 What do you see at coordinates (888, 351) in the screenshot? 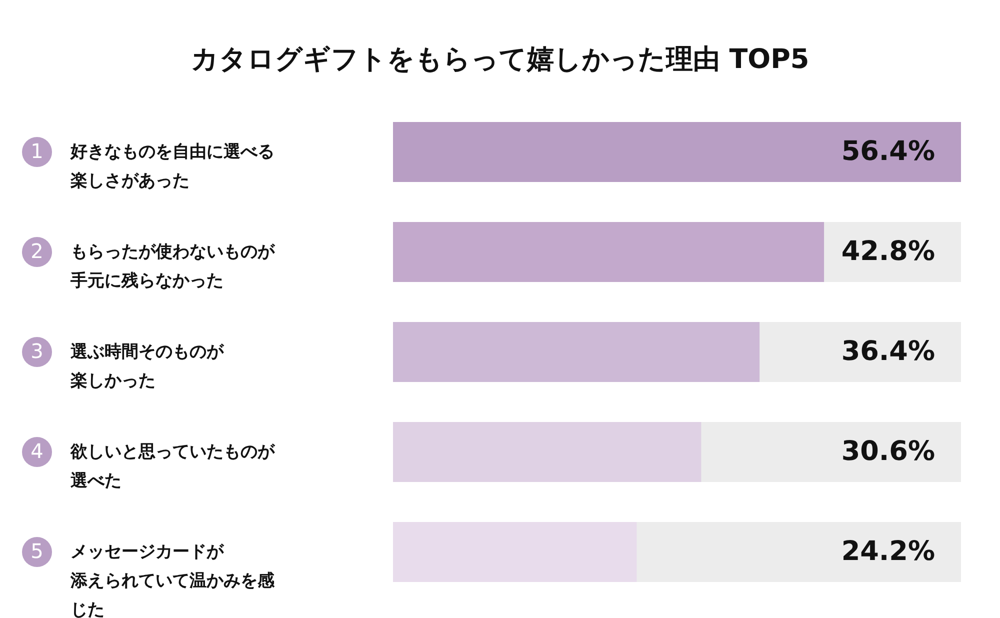
I see `data-label: 36.4%` at bounding box center [888, 351].